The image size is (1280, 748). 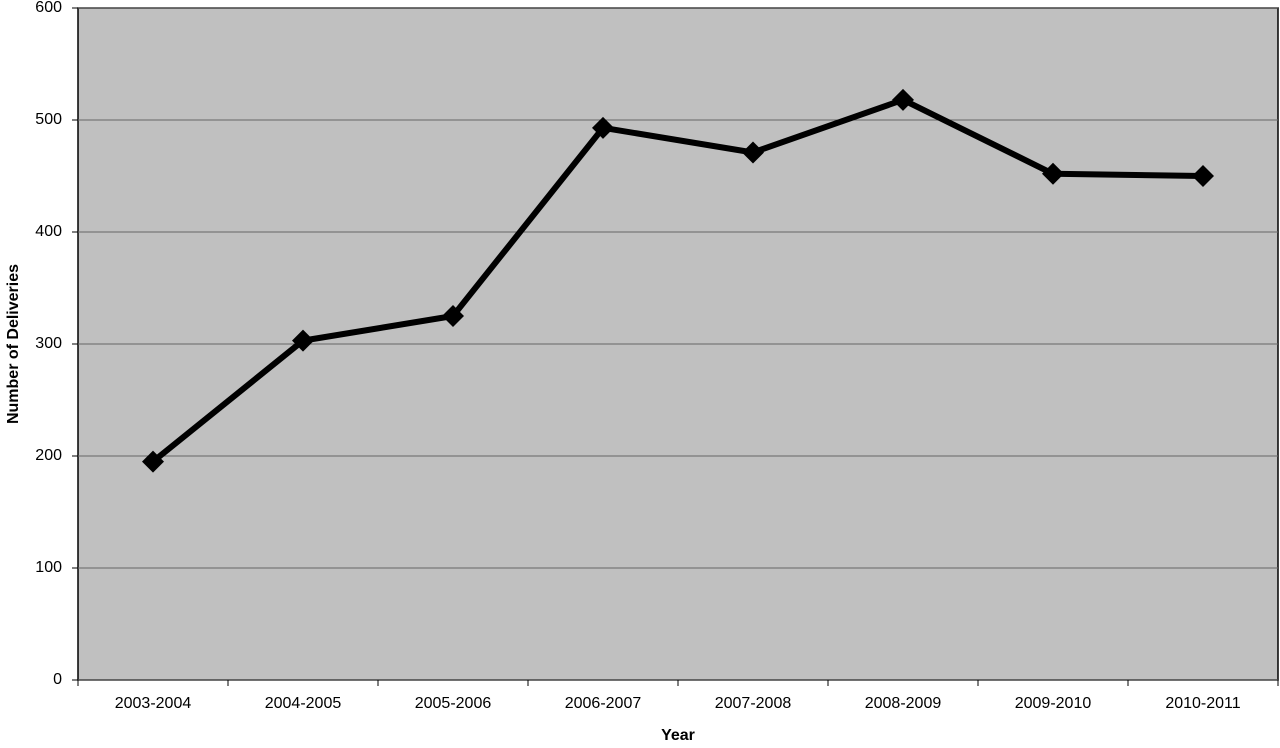 I want to click on y-tick-label: 300, so click(x=48, y=343).